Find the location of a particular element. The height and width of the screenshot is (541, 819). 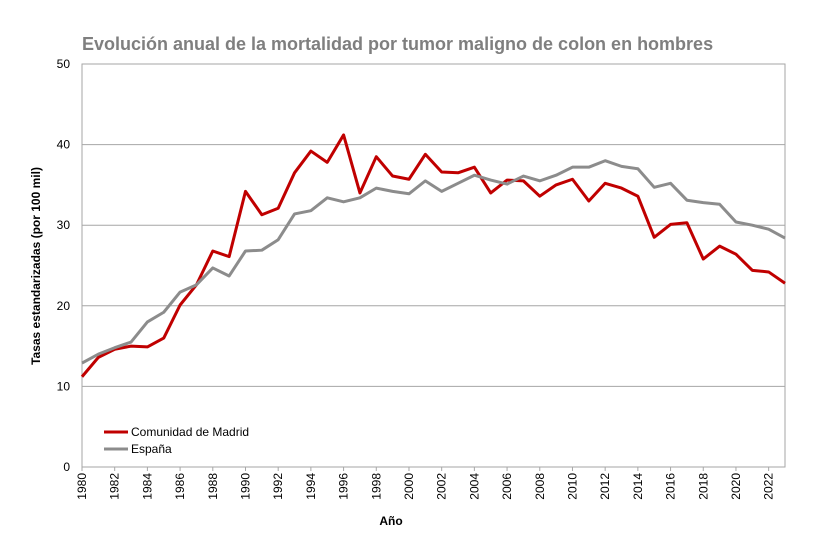

x-tick-label: 1994 is located at coordinates (311, 486).